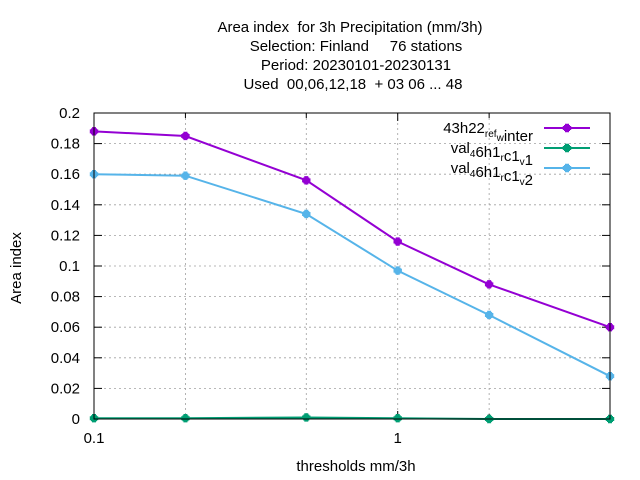 This screenshot has width=640, height=480. What do you see at coordinates (398, 438) in the screenshot?
I see `x-tick-label: 1` at bounding box center [398, 438].